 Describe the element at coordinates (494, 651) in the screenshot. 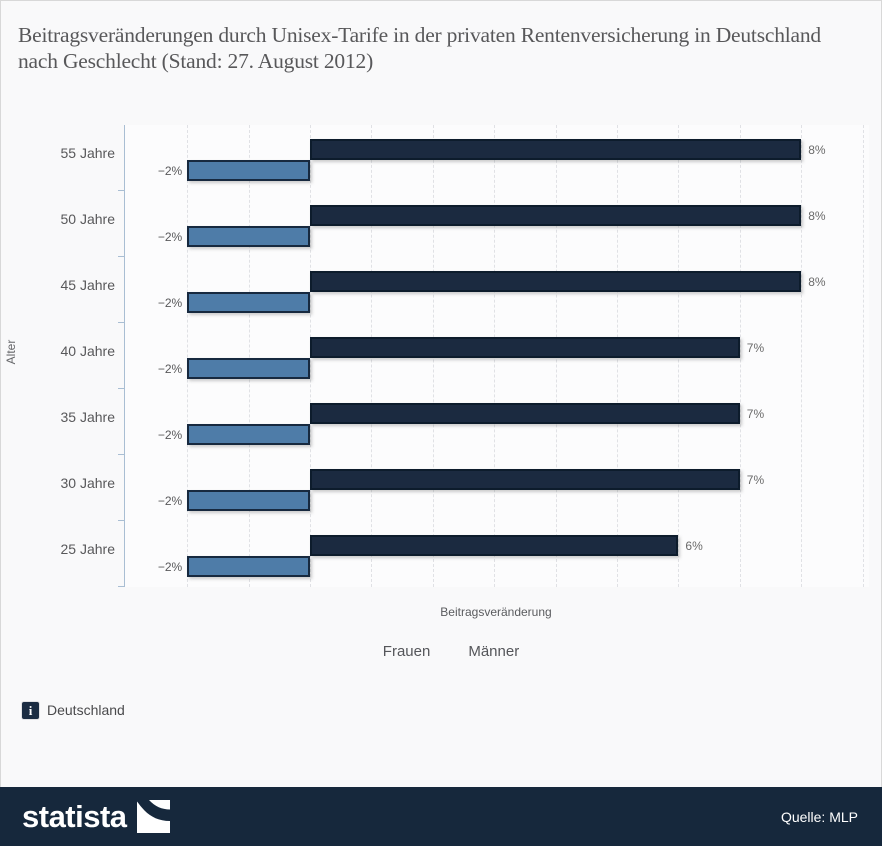

I see `legend-item-mnner: Männer` at that location.